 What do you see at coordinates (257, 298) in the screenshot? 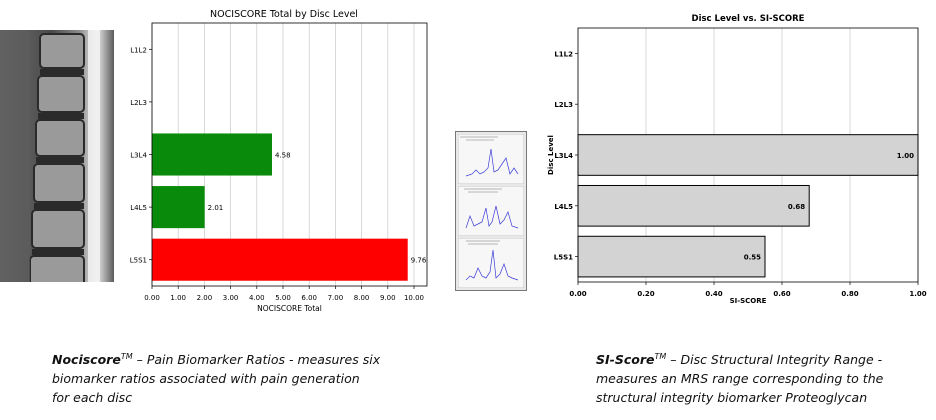
I see `x-tick-label: 4.00` at bounding box center [257, 298].